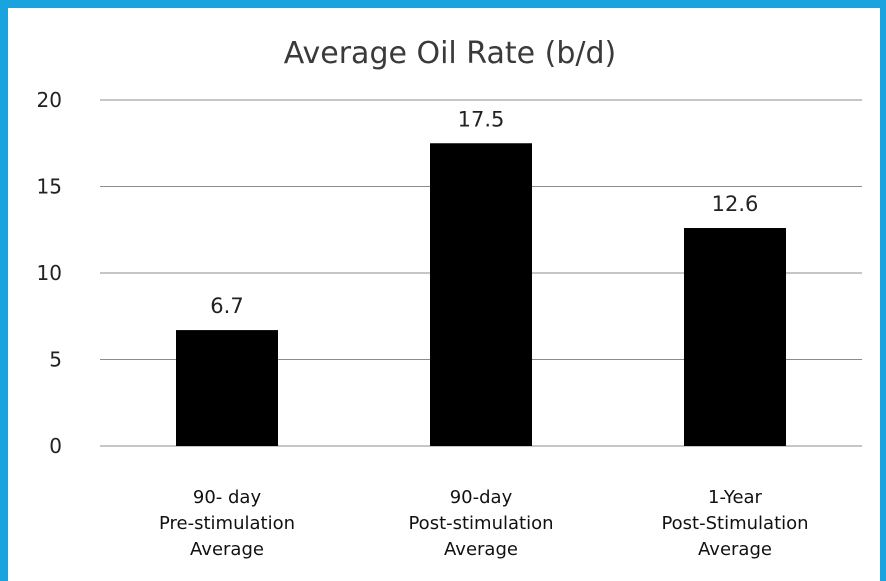 This screenshot has height=581, width=886. I want to click on category-label-line: Post-stimulation, so click(480, 523).